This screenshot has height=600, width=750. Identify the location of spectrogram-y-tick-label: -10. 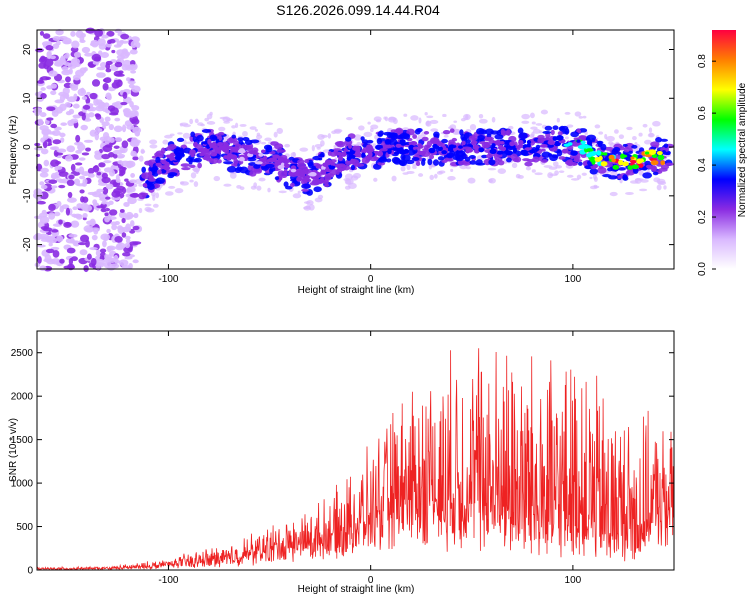
(27, 195).